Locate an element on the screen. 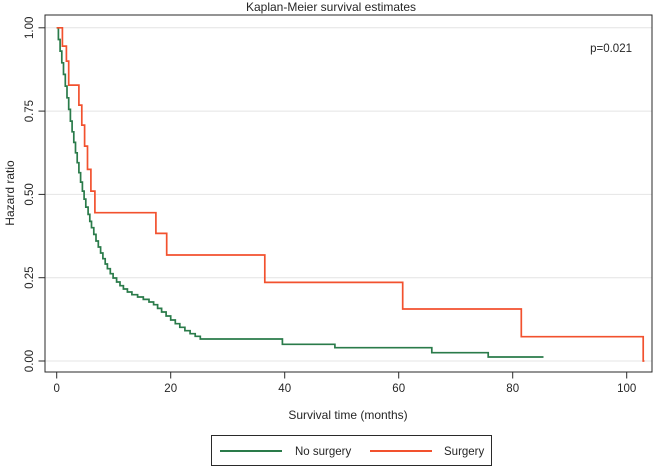 The height and width of the screenshot is (474, 655). y-axis-ticks is located at coordinates (41, 194).